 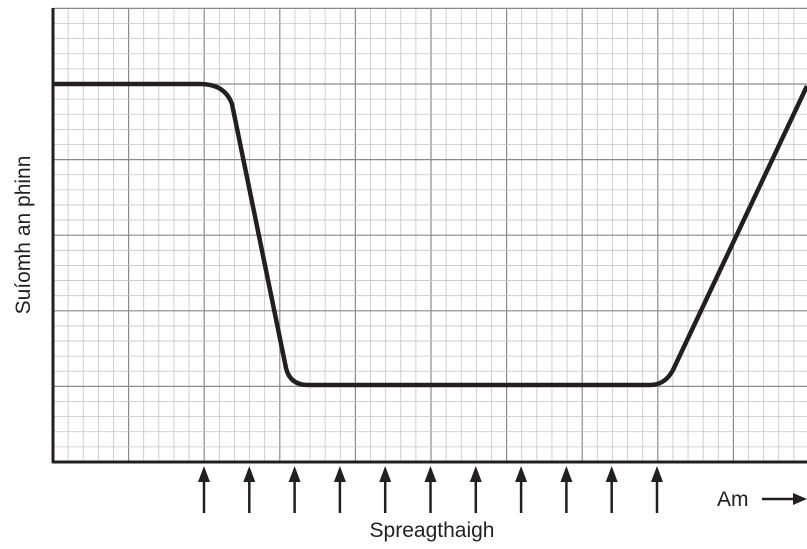 What do you see at coordinates (432, 530) in the screenshot?
I see `stimulus-label: Spreagthaigh` at bounding box center [432, 530].